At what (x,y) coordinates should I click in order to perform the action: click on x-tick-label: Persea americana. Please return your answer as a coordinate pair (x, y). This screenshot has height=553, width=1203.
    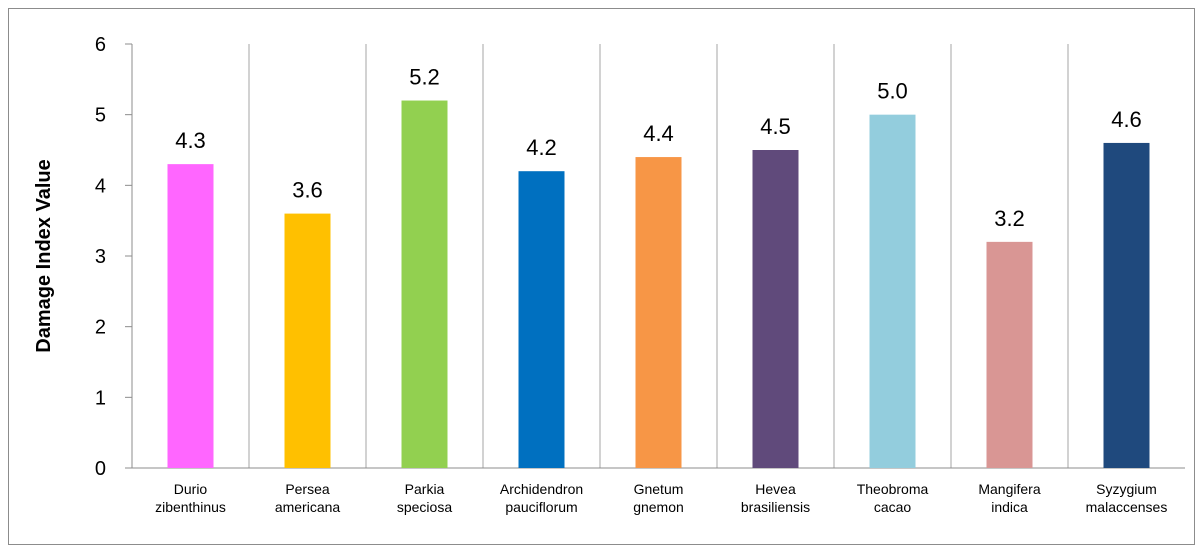
    Looking at the image, I should click on (308, 498).